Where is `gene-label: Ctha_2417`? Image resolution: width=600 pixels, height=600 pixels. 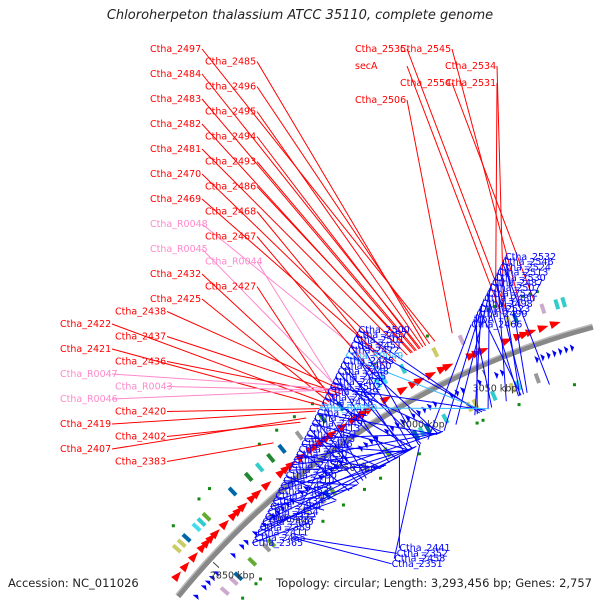
gene-label: Ctha_2417 is located at coordinates (339, 418).